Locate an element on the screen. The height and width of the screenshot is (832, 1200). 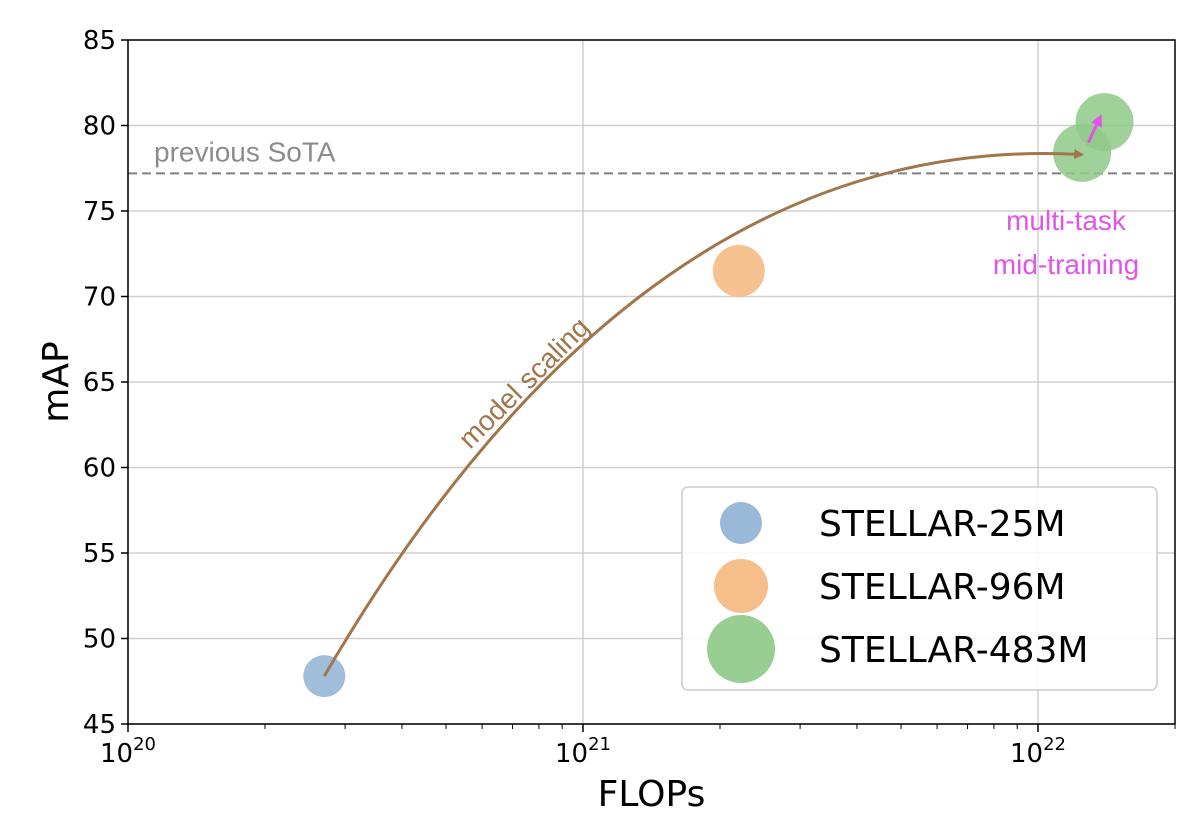
legend-box is located at coordinates (919, 588).